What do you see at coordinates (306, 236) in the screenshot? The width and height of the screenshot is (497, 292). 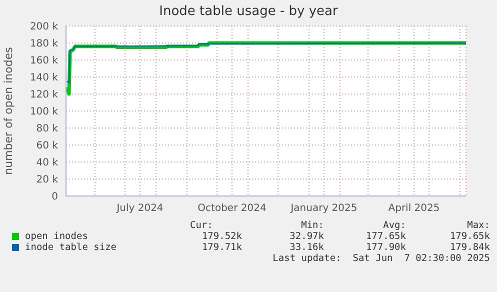 I see `text: 32.97k` at bounding box center [306, 236].